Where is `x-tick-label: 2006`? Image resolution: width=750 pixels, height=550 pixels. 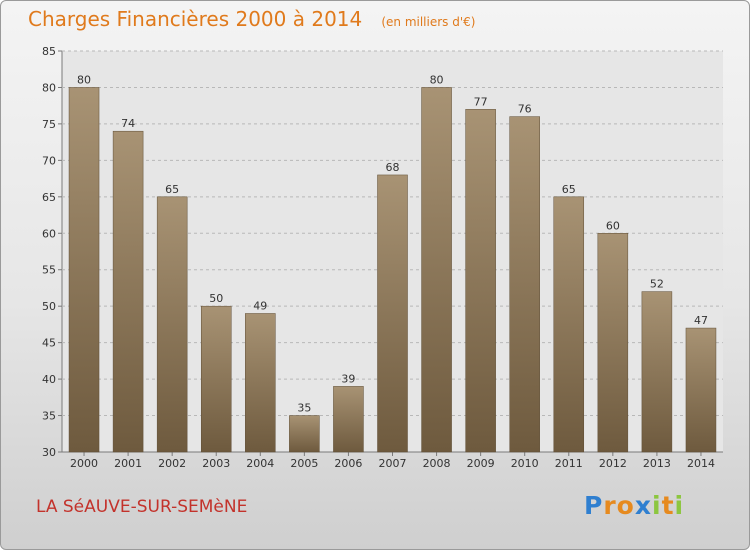
x-tick-label: 2006 is located at coordinates (348, 463).